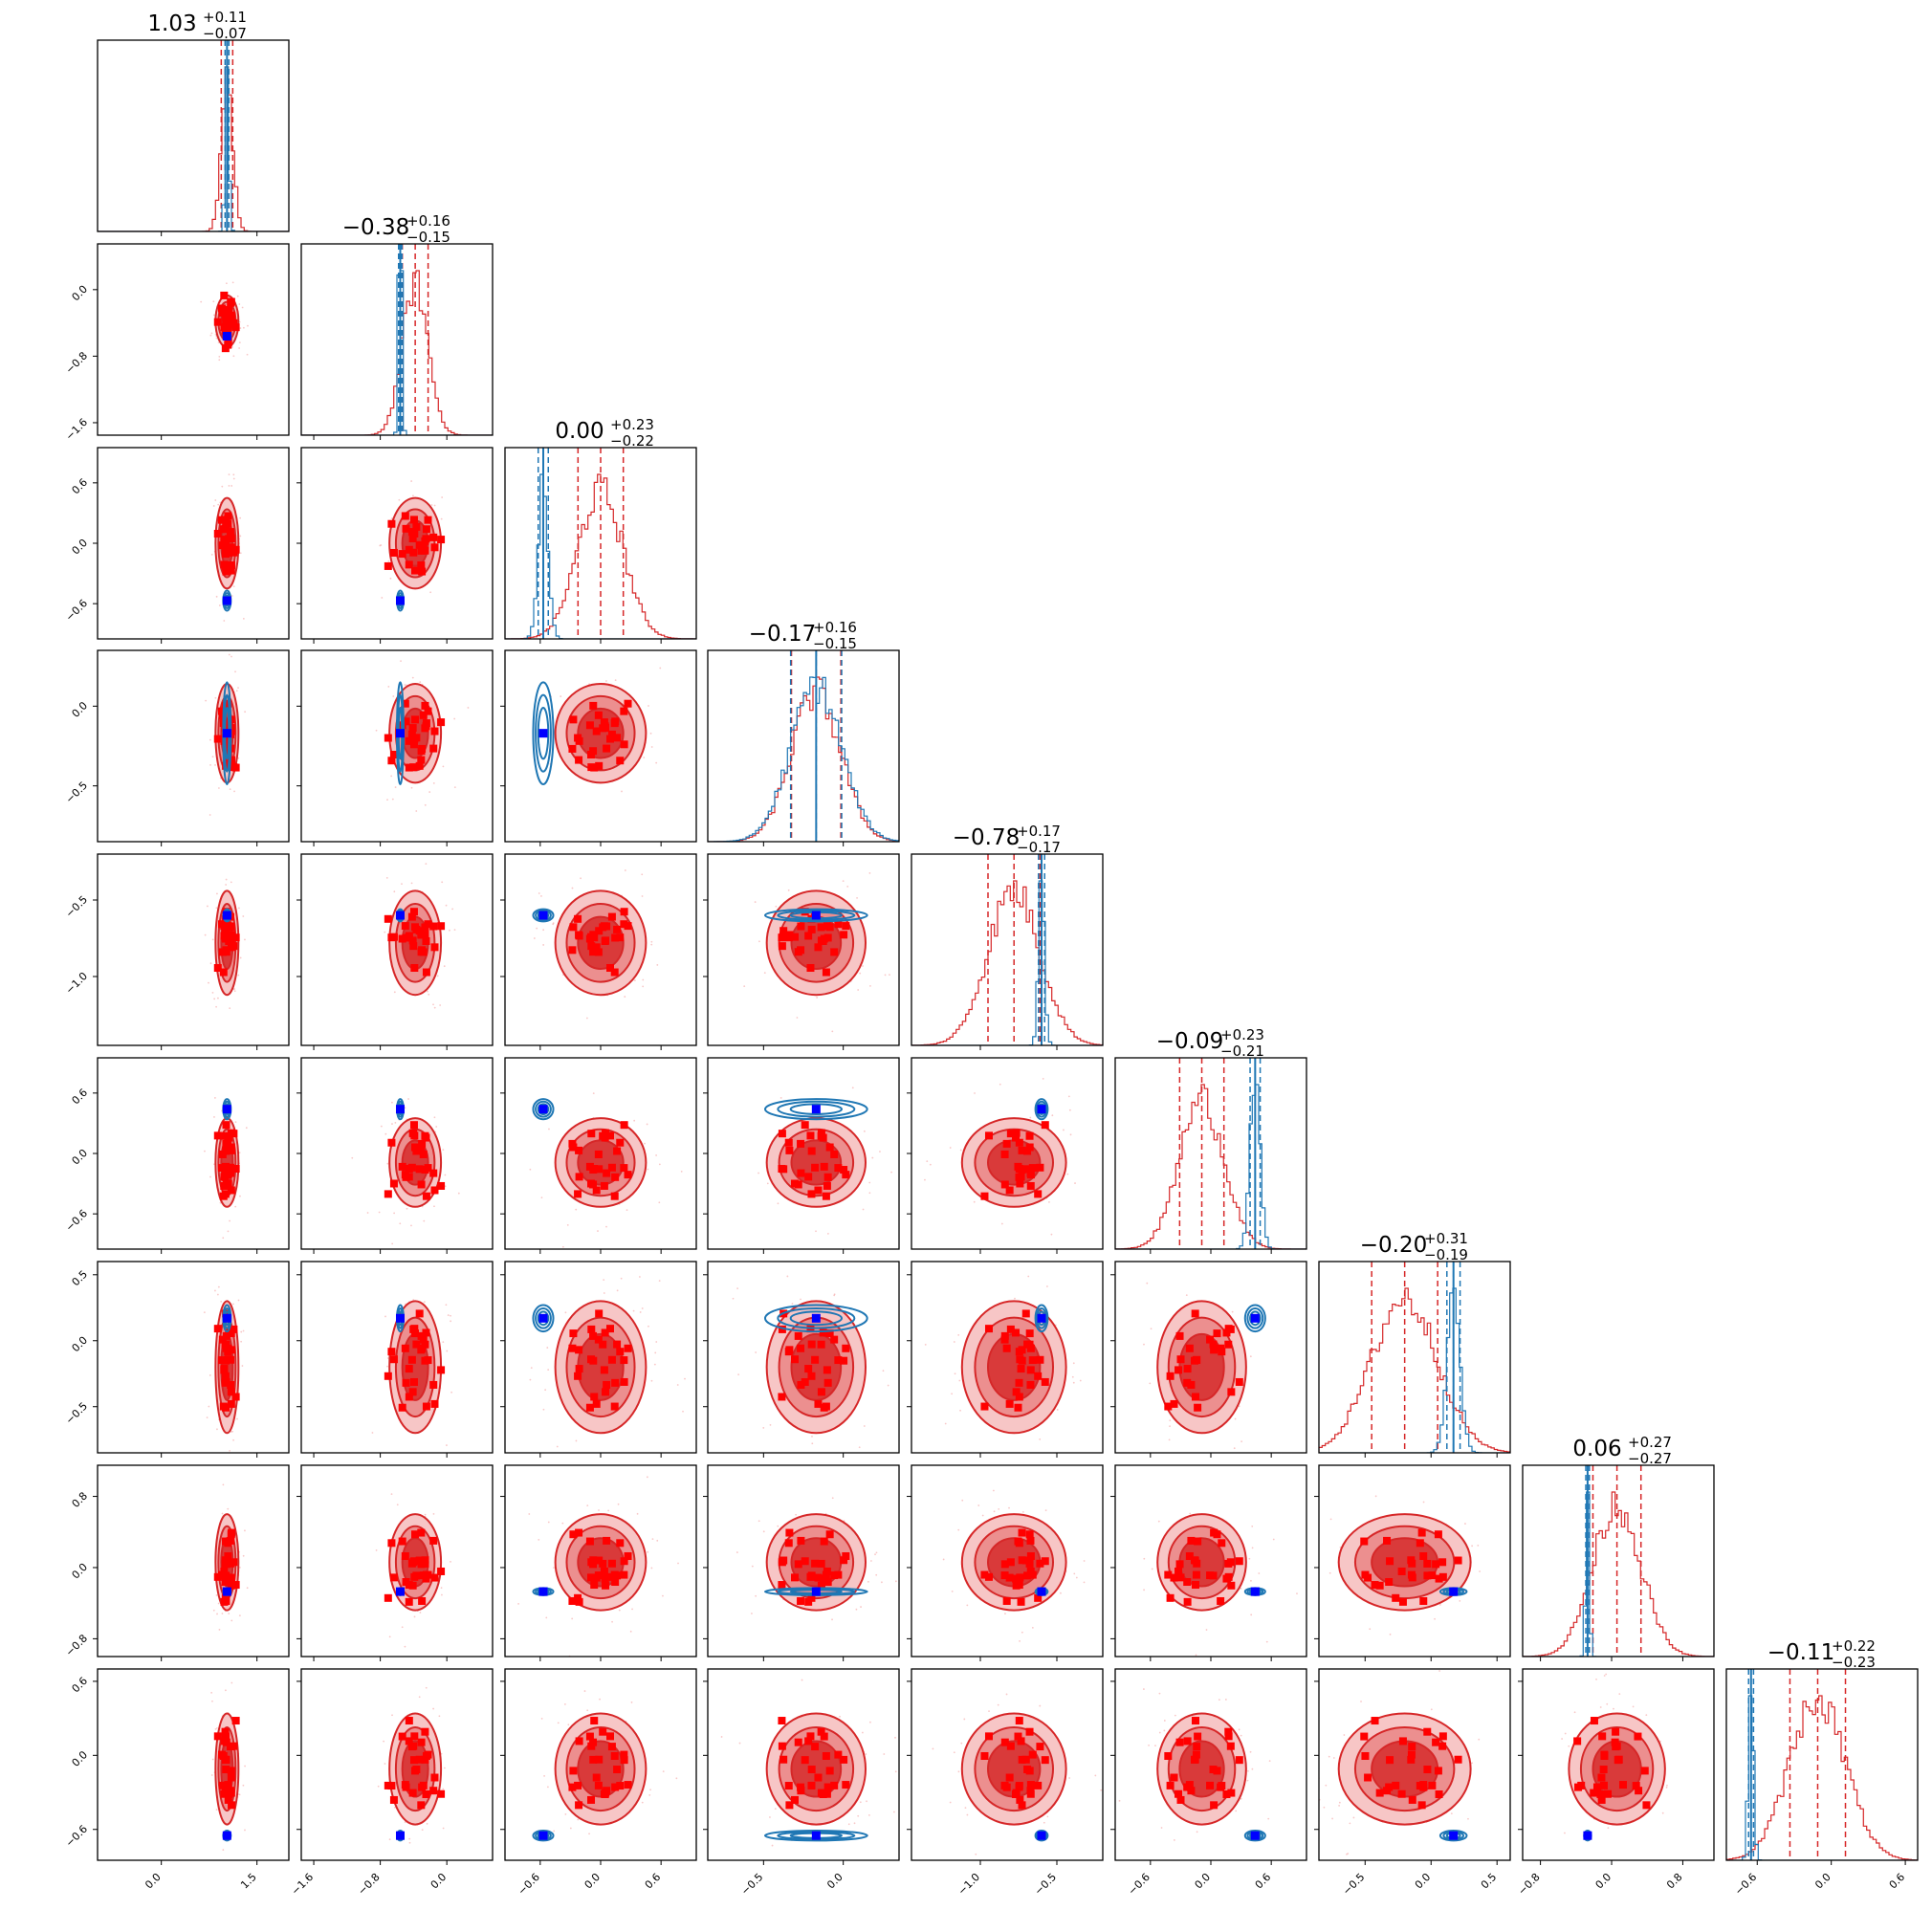  What do you see at coordinates (225, 17) in the screenshot?
I see `panel-title-plus-0: +0.11` at bounding box center [225, 17].